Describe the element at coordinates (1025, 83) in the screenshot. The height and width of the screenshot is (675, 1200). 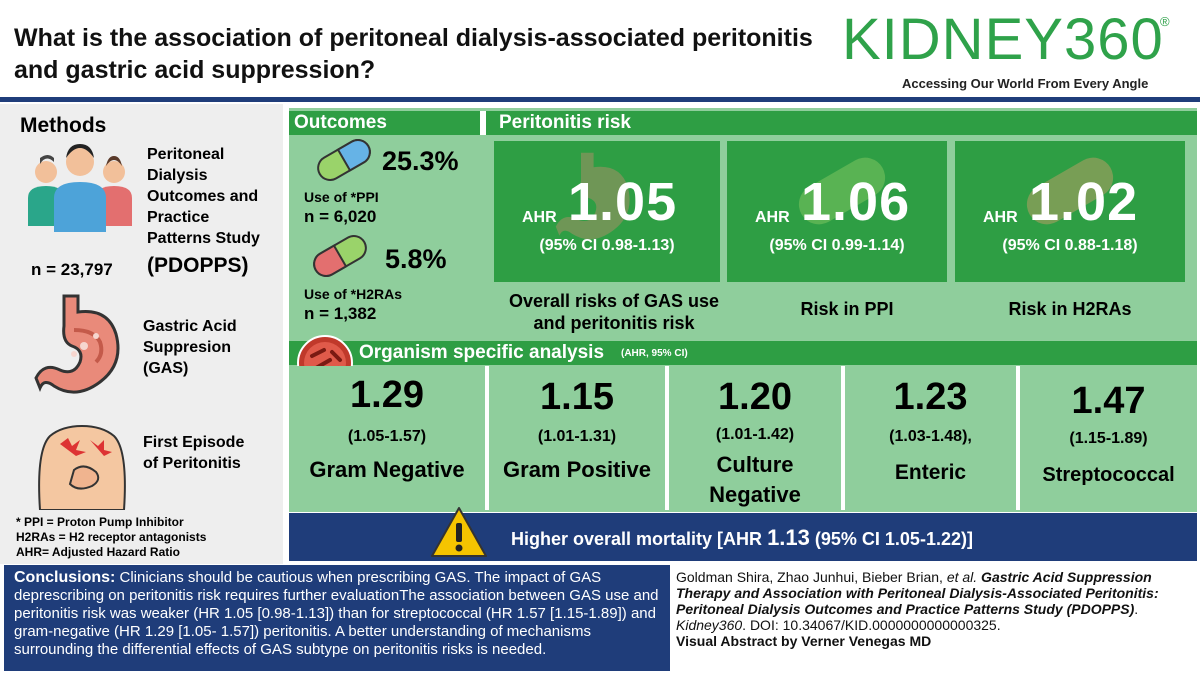
I see `logo-tagline: Accessing Our World From Every Angle` at that location.